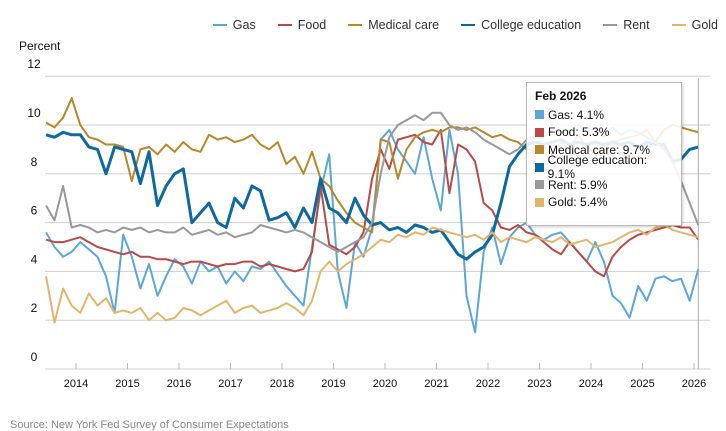  What do you see at coordinates (34, 211) in the screenshot?
I see `y-tick-label: 6` at bounding box center [34, 211].